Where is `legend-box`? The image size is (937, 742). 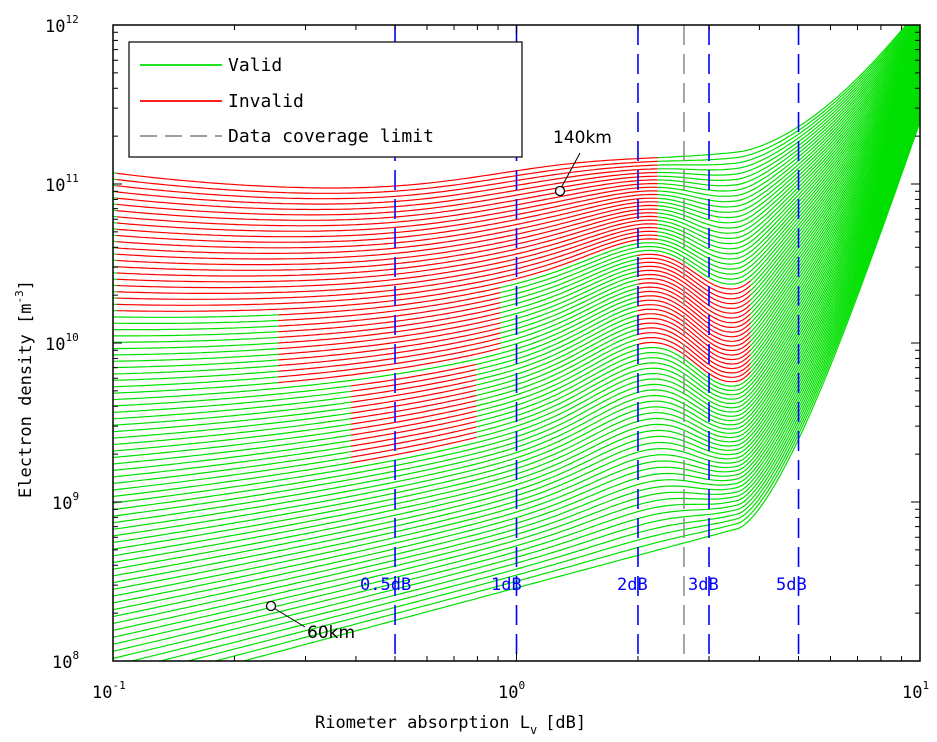
legend-box is located at coordinates (325, 99).